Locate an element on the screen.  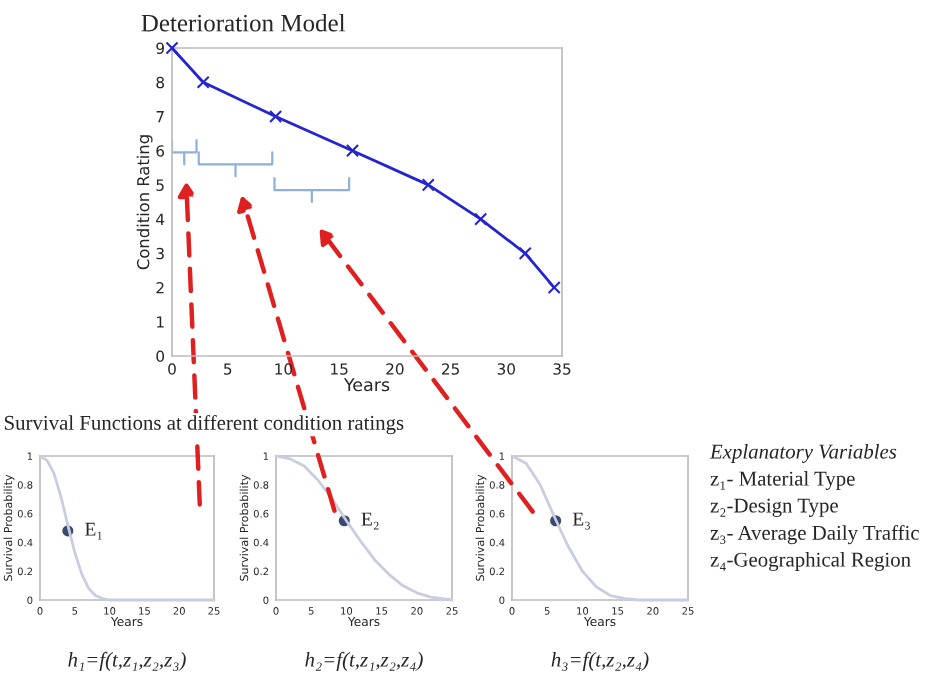
text: Explanatory Variables is located at coordinates (803, 453).